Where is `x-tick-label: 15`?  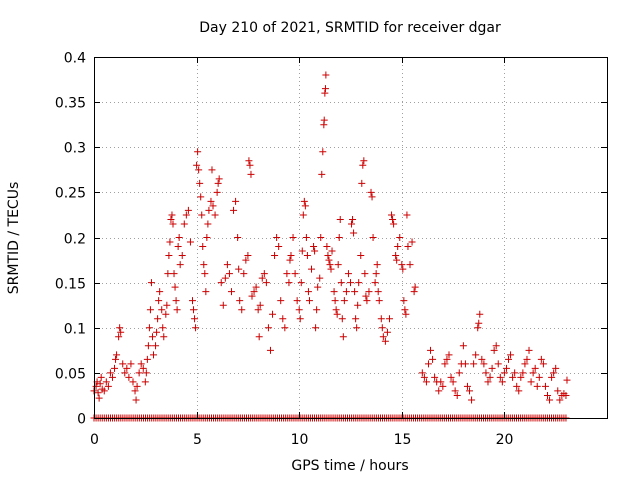
x-tick-label: 15 is located at coordinates (403, 440).